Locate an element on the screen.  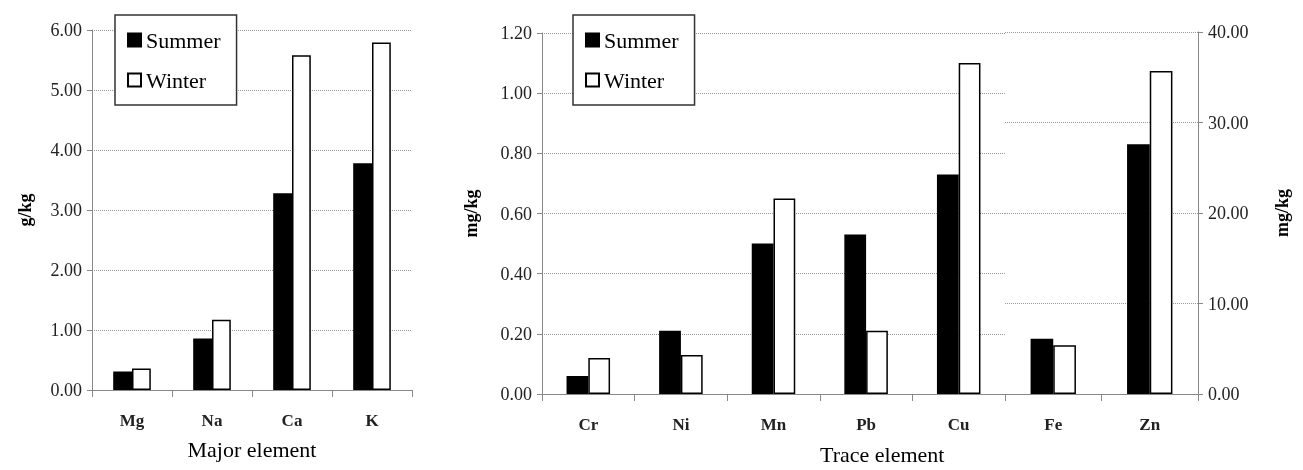
x-tick-label: Ni is located at coordinates (681, 424).